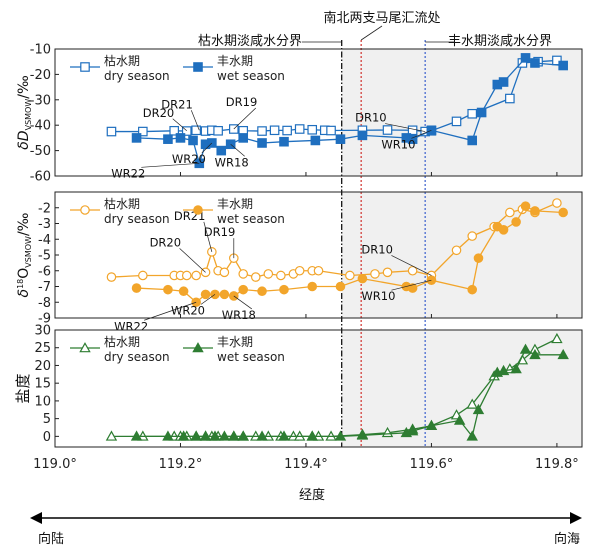 The image size is (590, 550). Describe the element at coordinates (55, 464) in the screenshot. I see `x-tick-label: 119.0°` at that location.